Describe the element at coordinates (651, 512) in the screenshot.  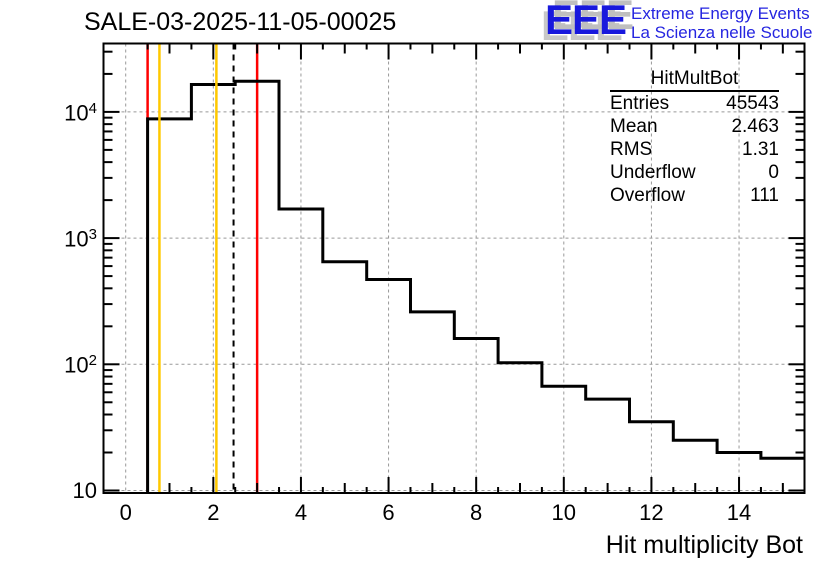
I see `x-tick-label: 12` at that location.